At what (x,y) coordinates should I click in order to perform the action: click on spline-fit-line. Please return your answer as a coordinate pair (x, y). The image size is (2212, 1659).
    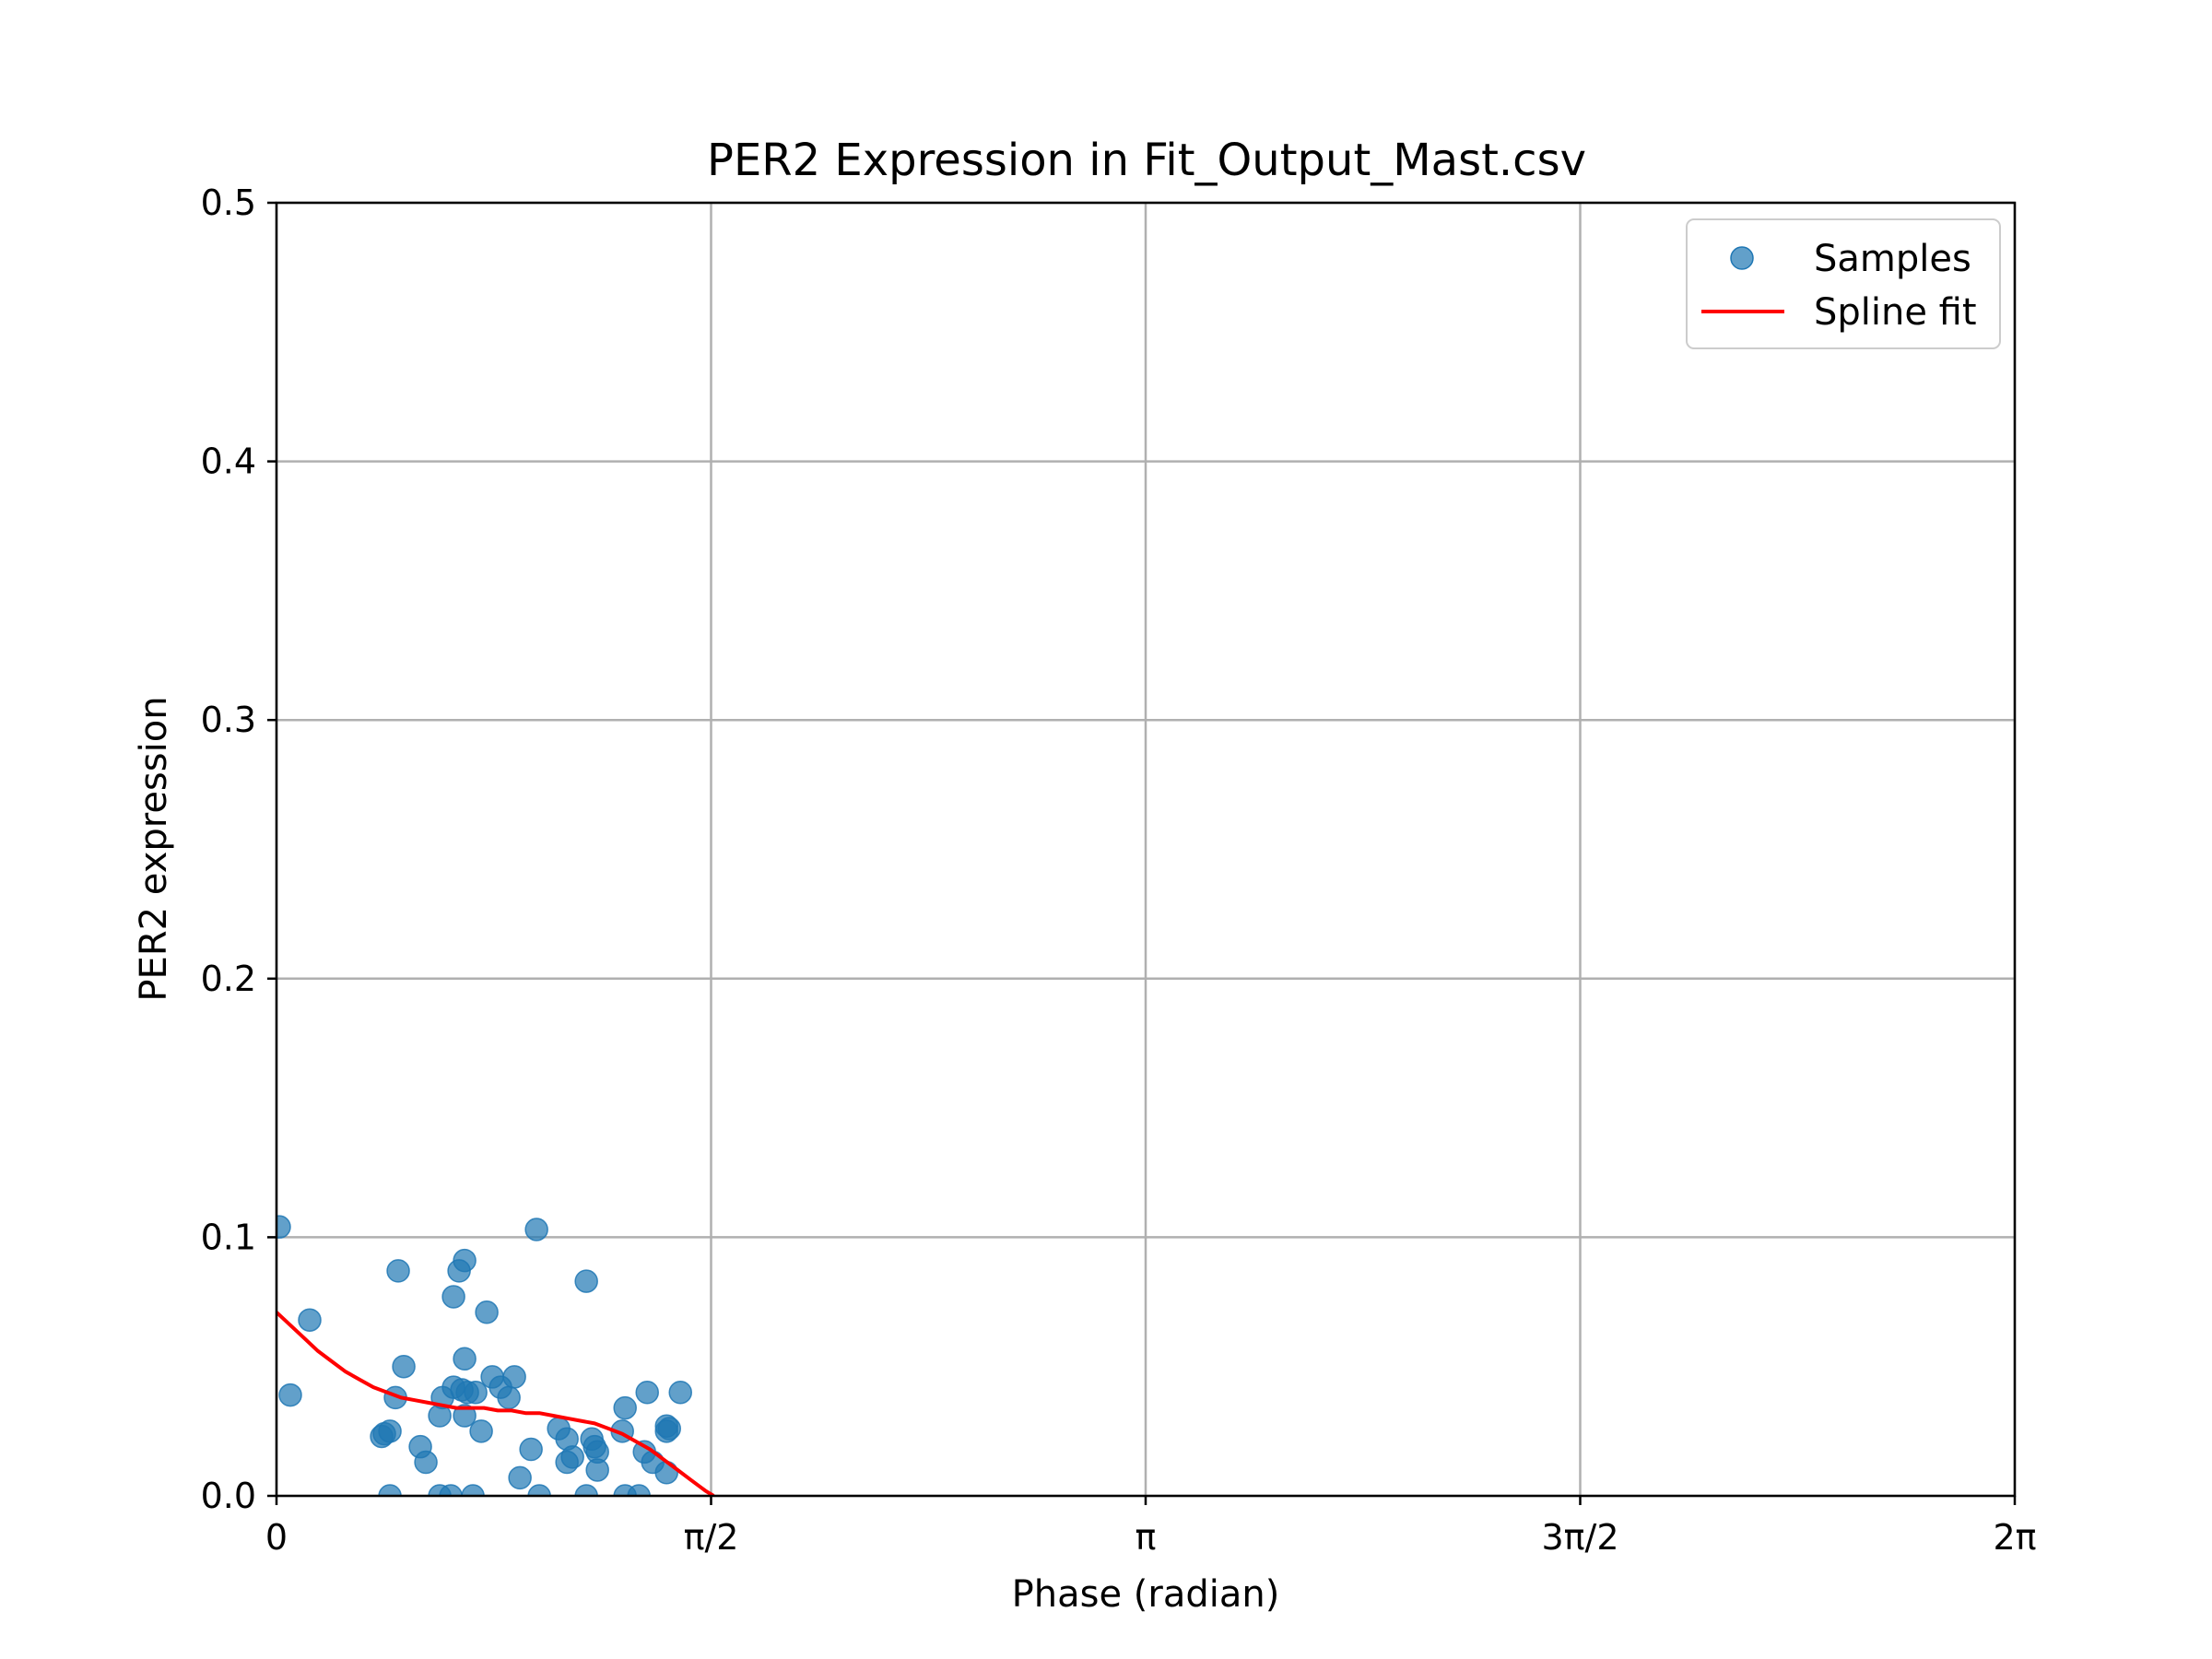
    Looking at the image, I should click on (495, 1403).